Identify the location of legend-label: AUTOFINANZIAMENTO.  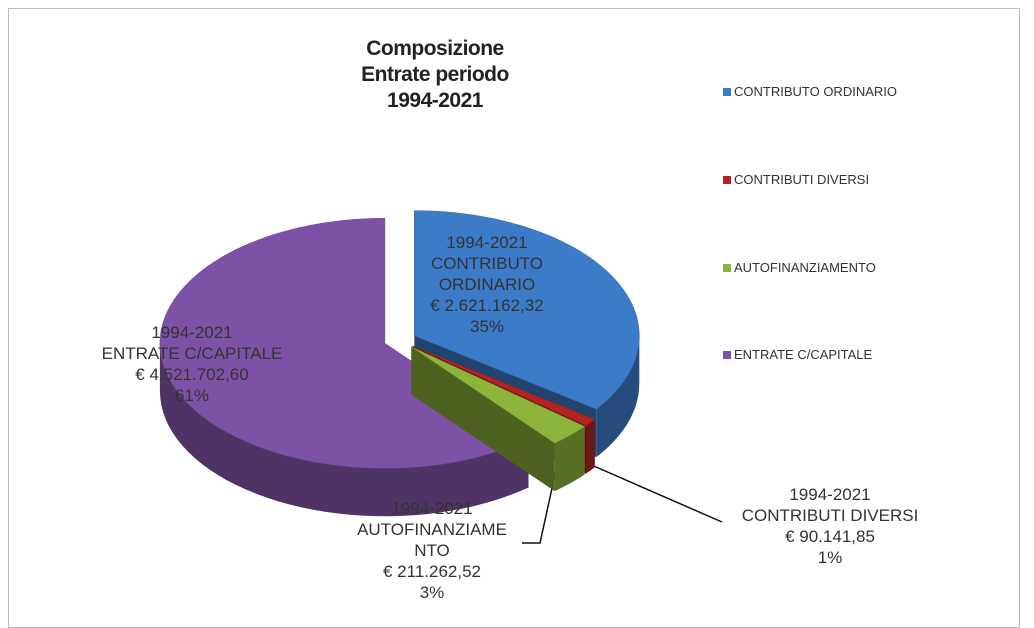
(805, 267).